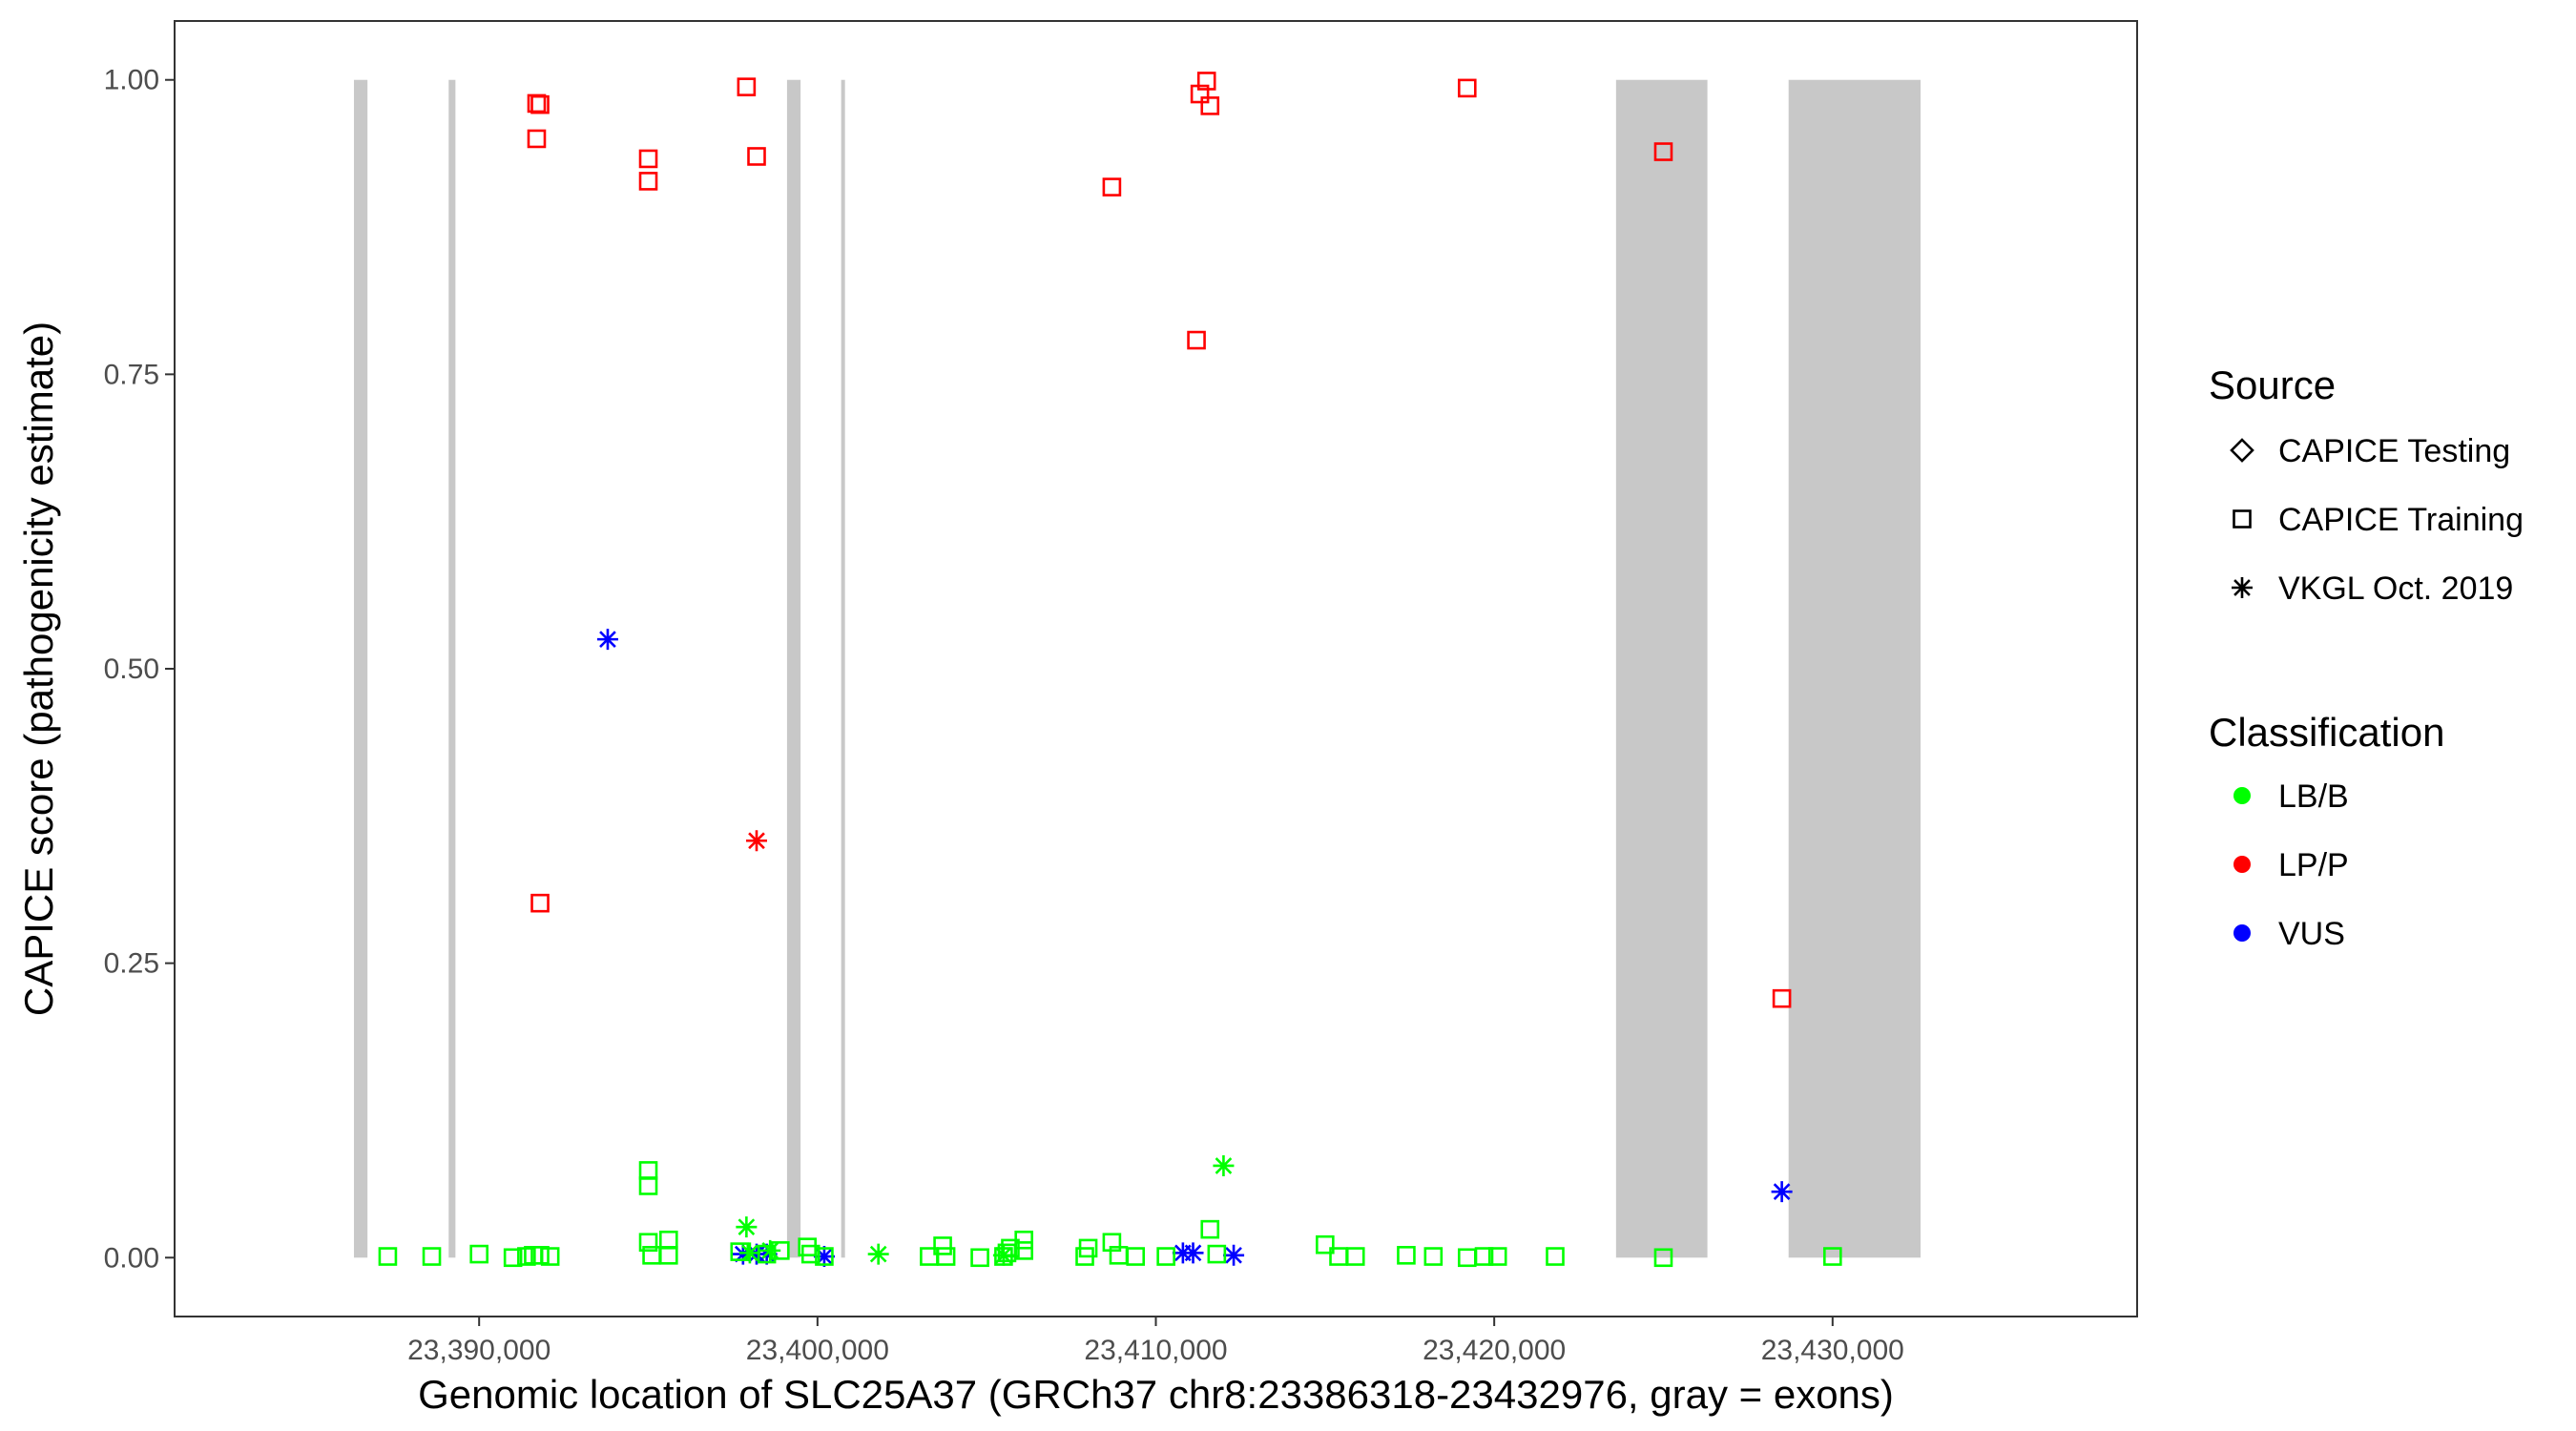 Image resolution: width=2576 pixels, height=1431 pixels. I want to click on legend-label: LP/P, so click(2313, 865).